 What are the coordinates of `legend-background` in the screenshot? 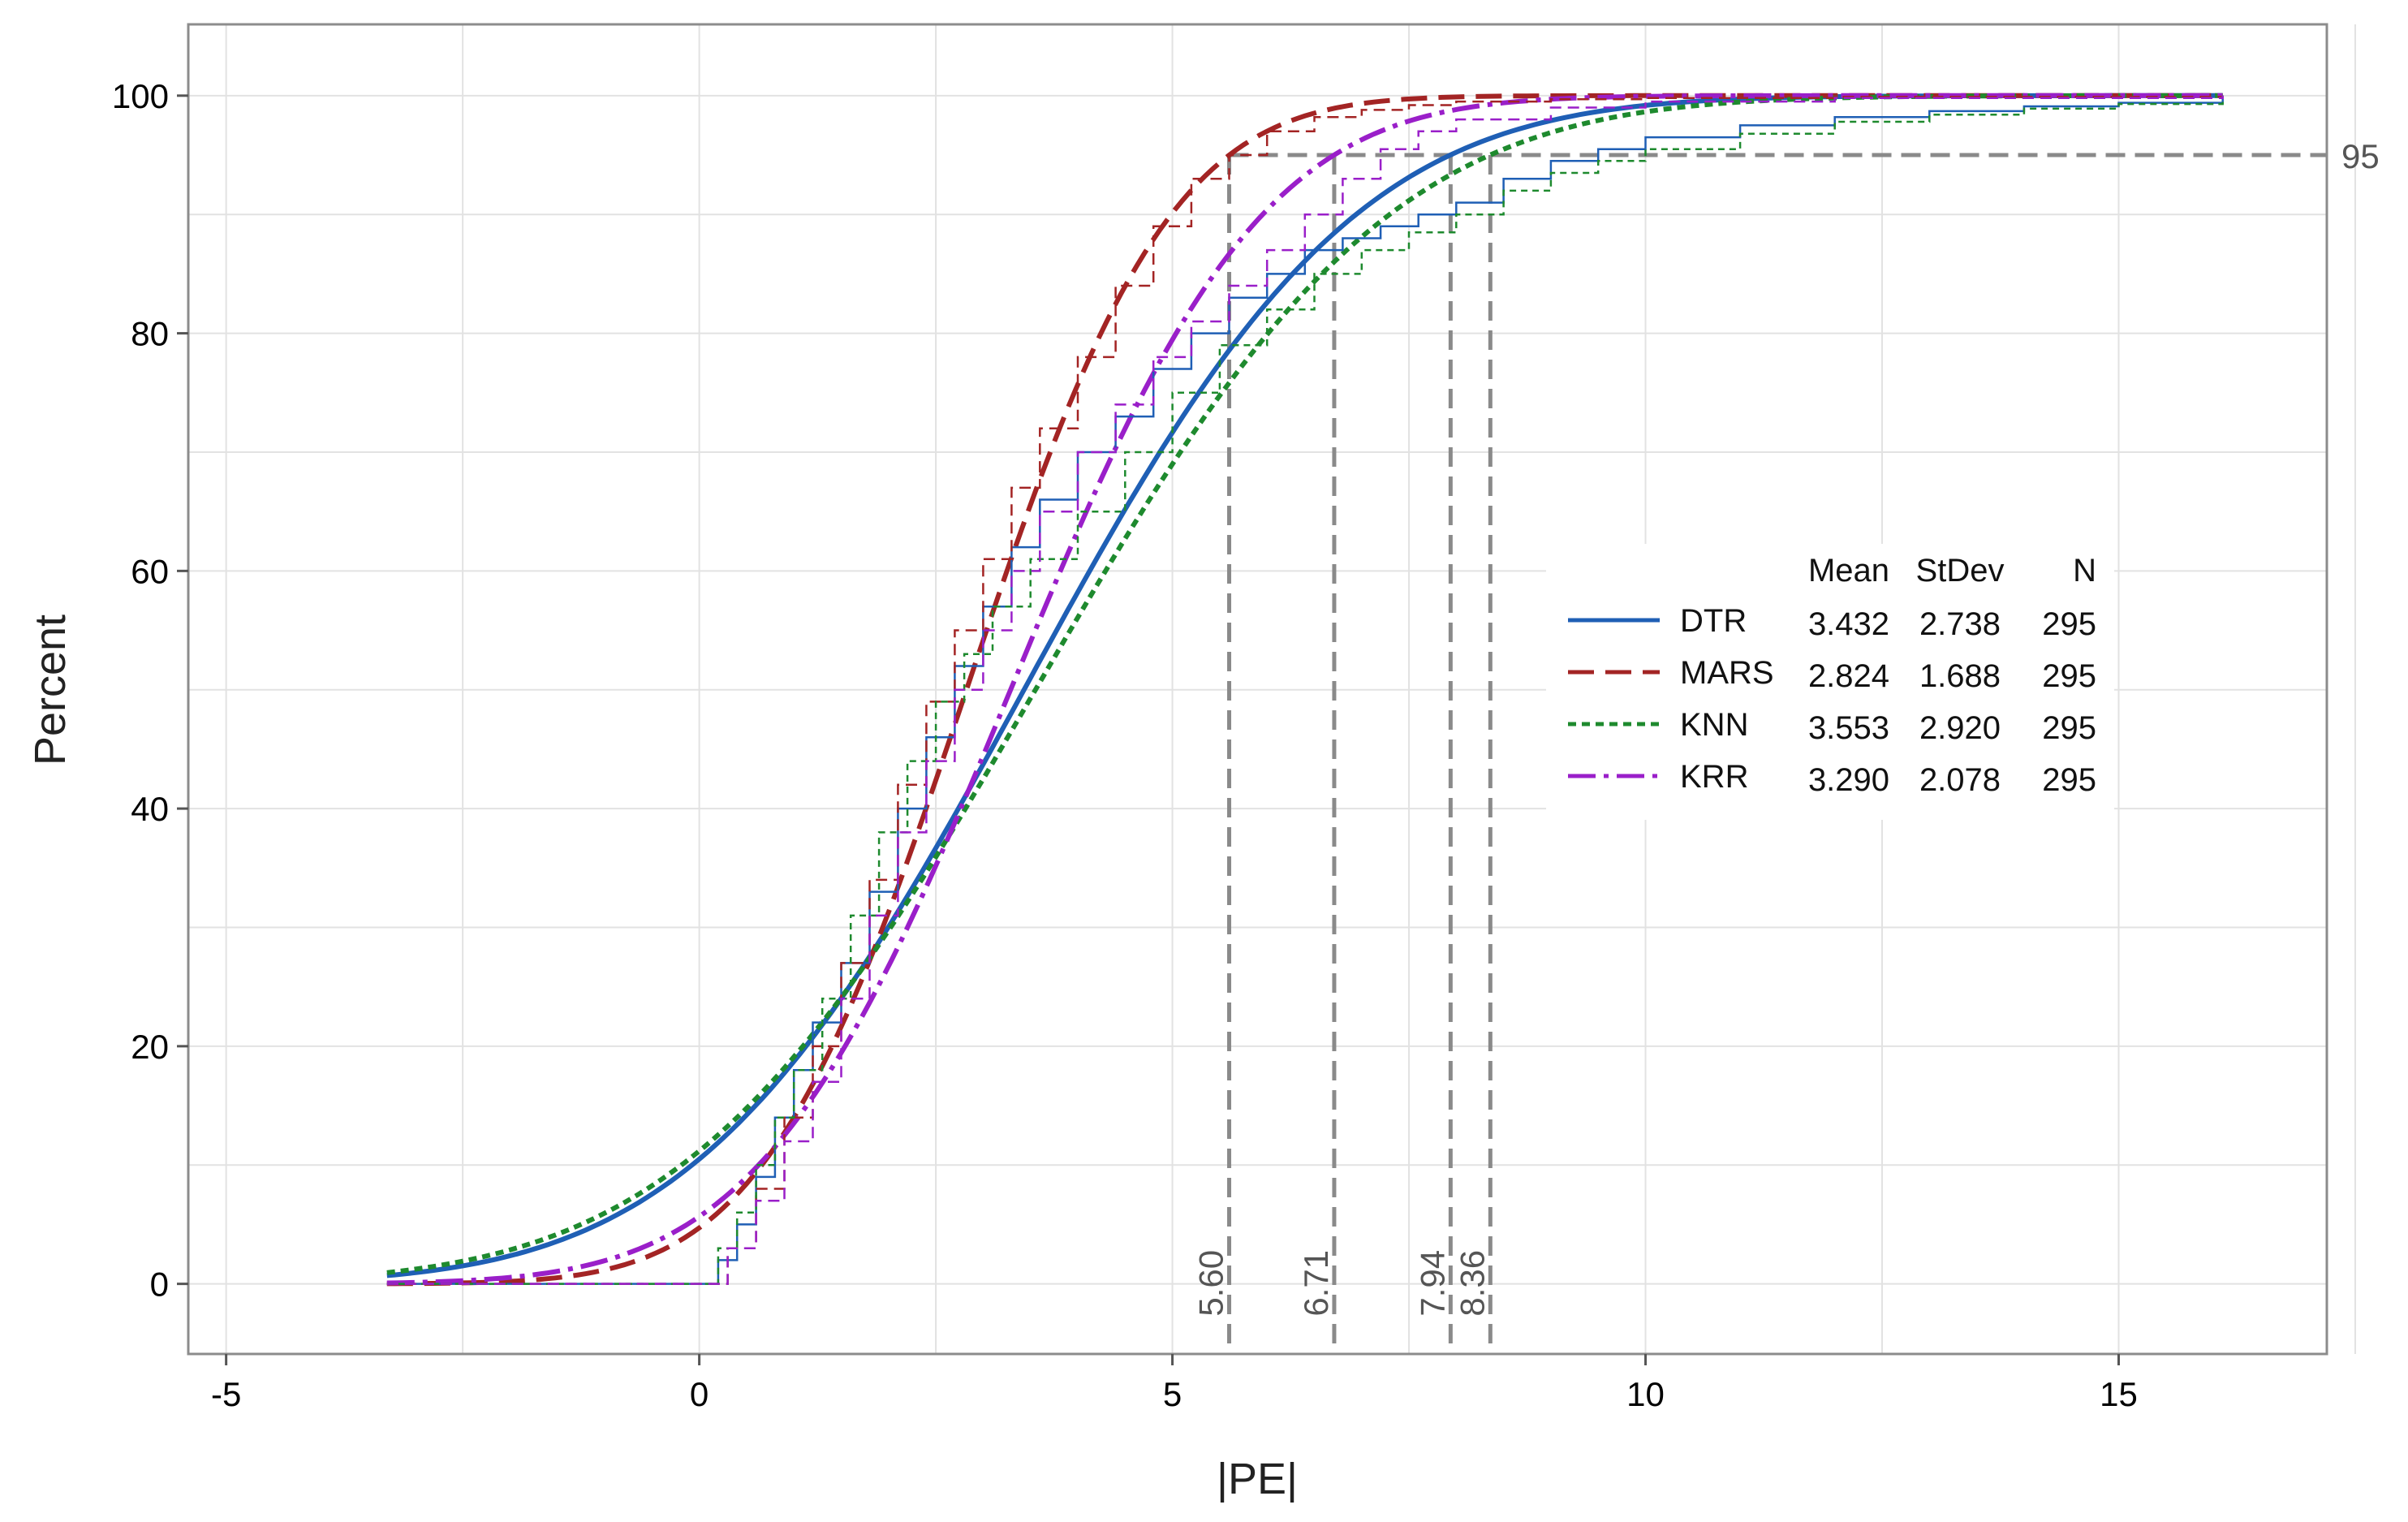 It's located at (1830, 682).